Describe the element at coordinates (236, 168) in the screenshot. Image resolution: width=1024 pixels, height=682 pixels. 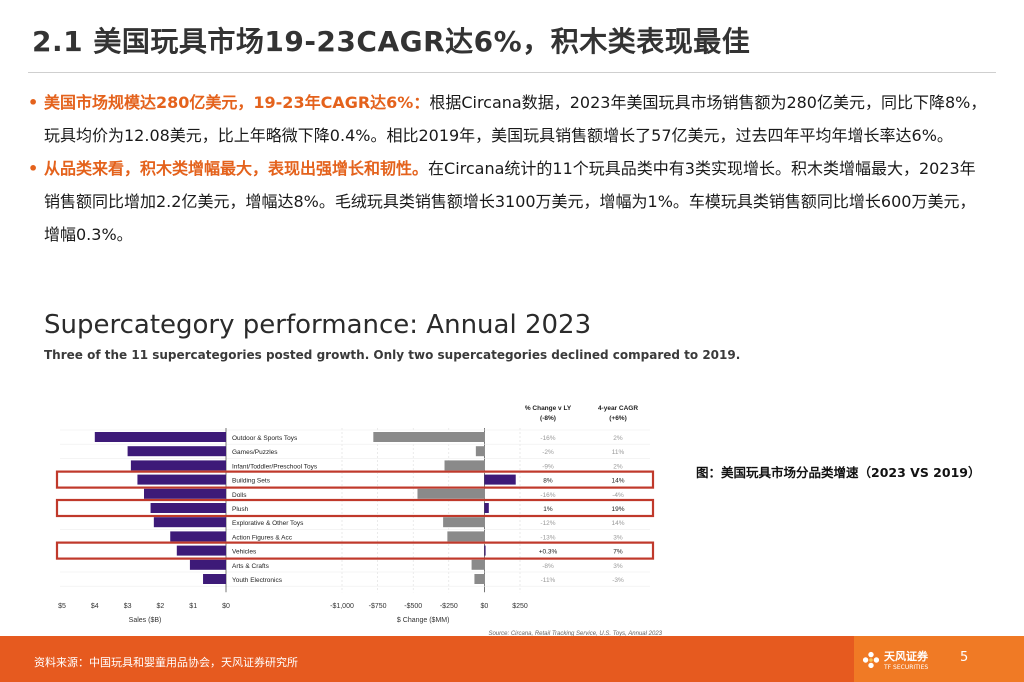
I see `bullet-highlight: 从品类来看，积木类增幅最大，表现出强增长和韧性。` at that location.